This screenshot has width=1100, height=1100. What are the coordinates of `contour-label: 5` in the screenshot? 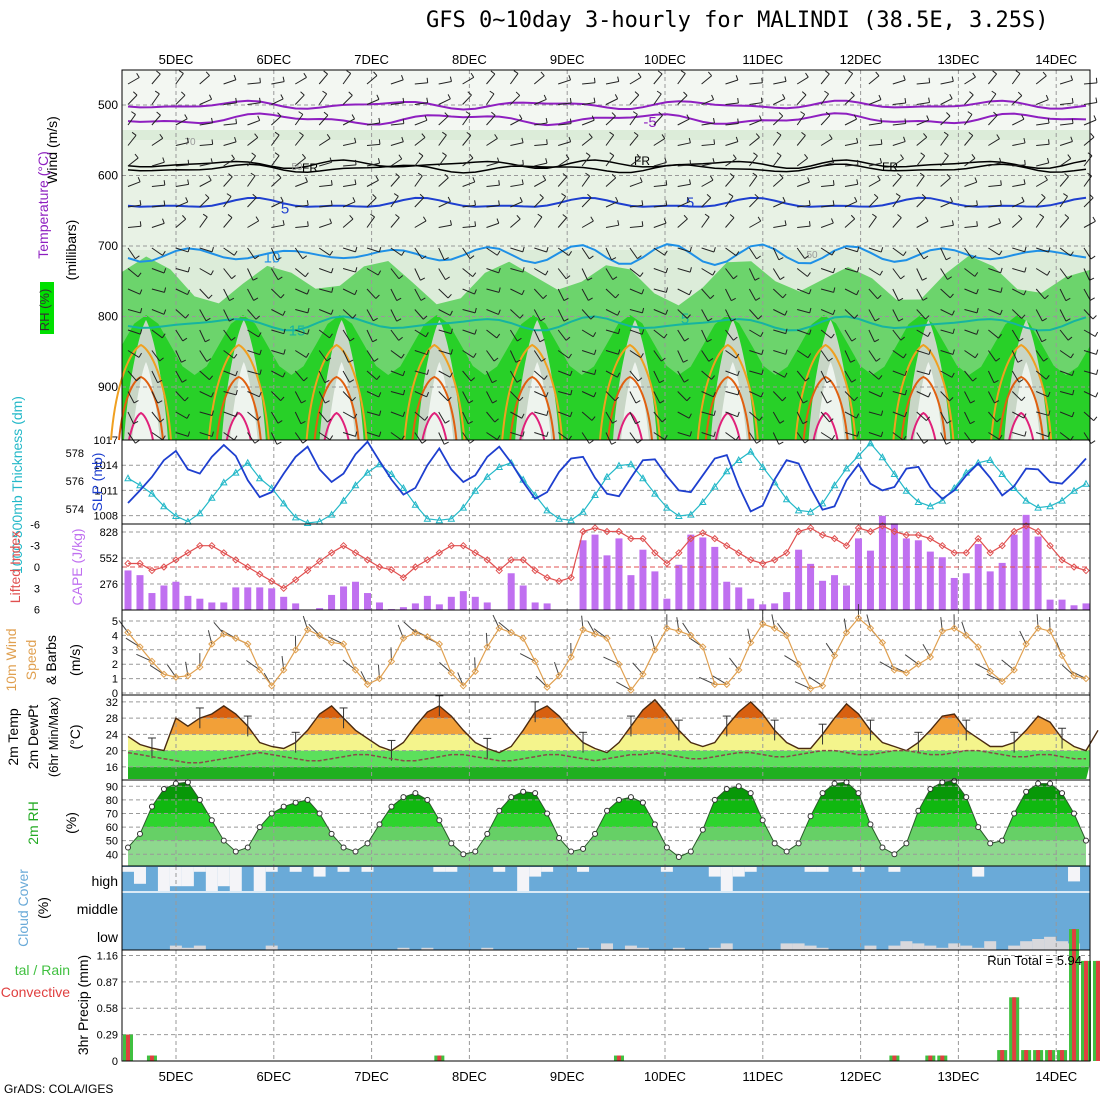 It's located at (285, 209).